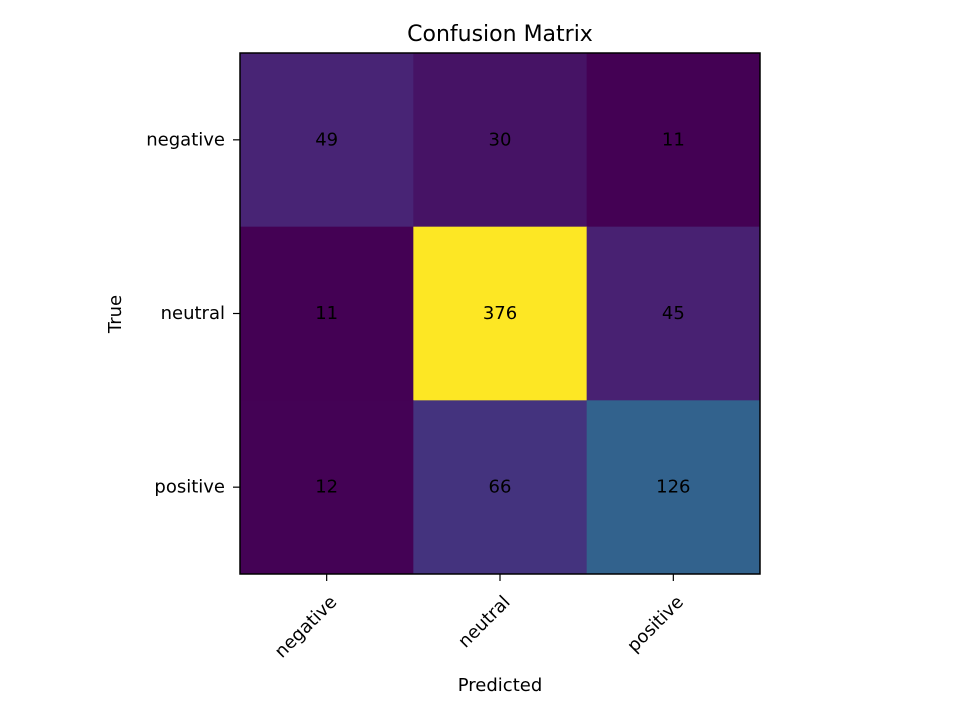 Image resolution: width=960 pixels, height=720 pixels. I want to click on y-axis-ticks: negative neutral positive, so click(193, 313).